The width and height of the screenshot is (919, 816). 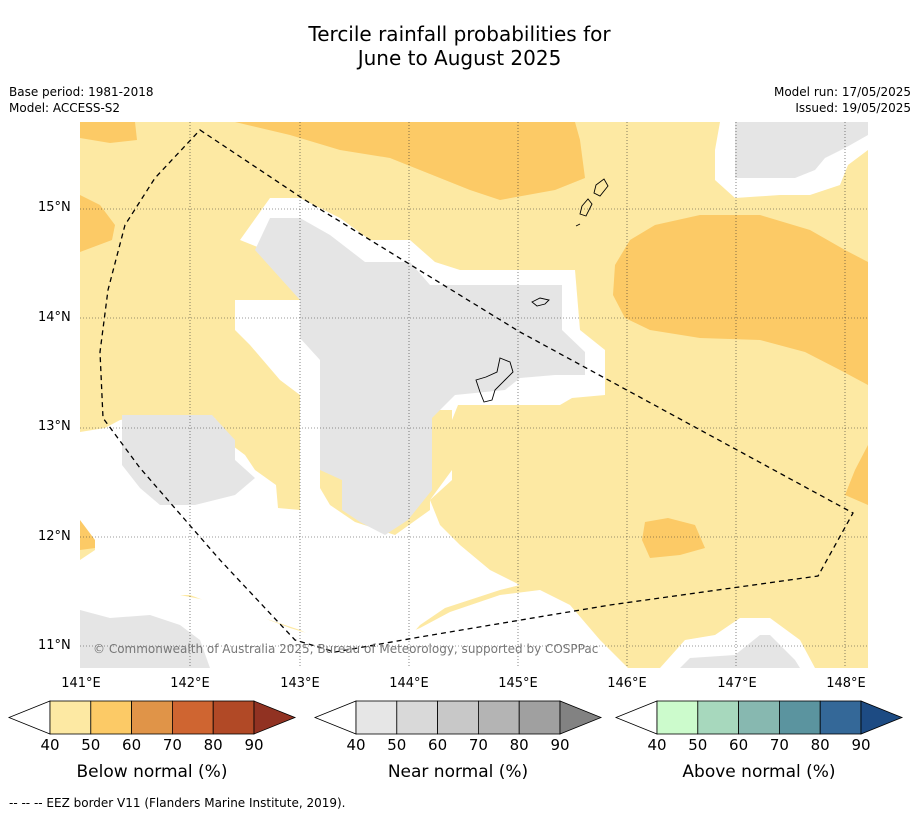 What do you see at coordinates (54, 426) in the screenshot?
I see `lat-label-13n: 13°N` at bounding box center [54, 426].